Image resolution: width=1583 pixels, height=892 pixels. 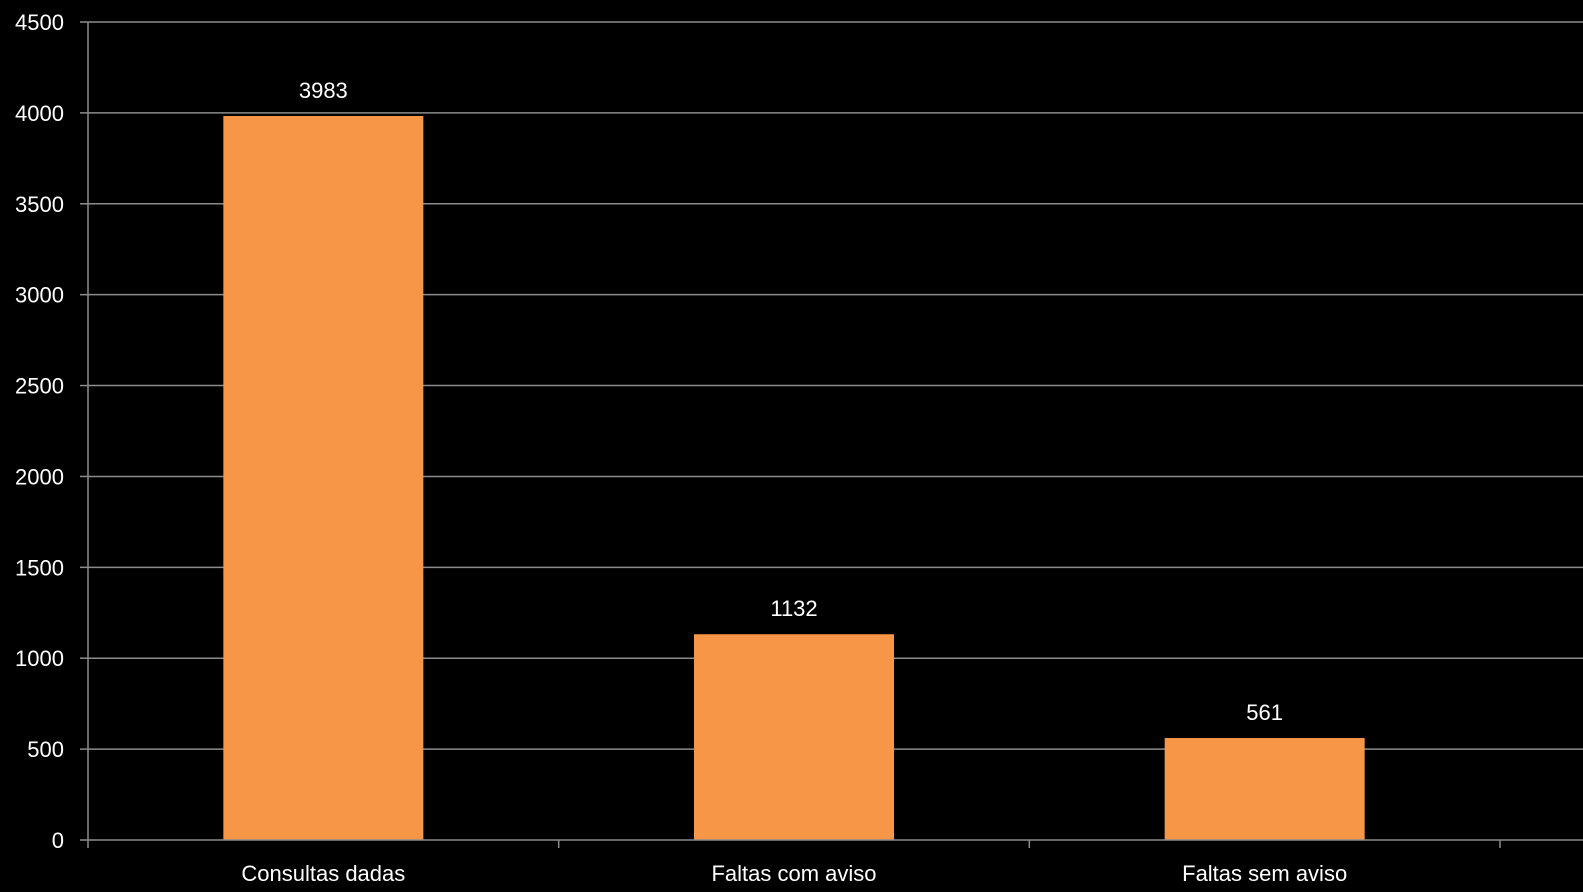 I want to click on y-axis-ticks: 0 500 1000 1500 2000 2500 3000 3500 4000 4500, so click(x=51, y=431).